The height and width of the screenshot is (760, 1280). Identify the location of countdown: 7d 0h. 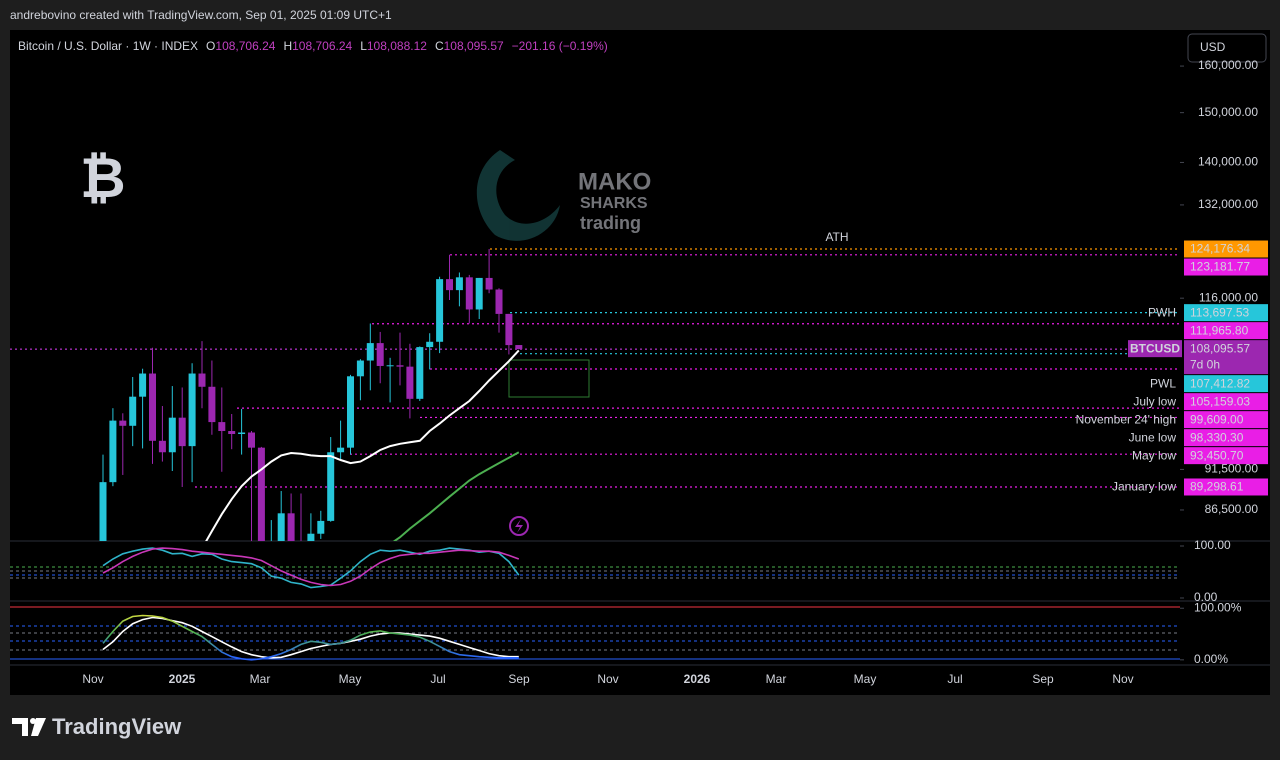
(1205, 364).